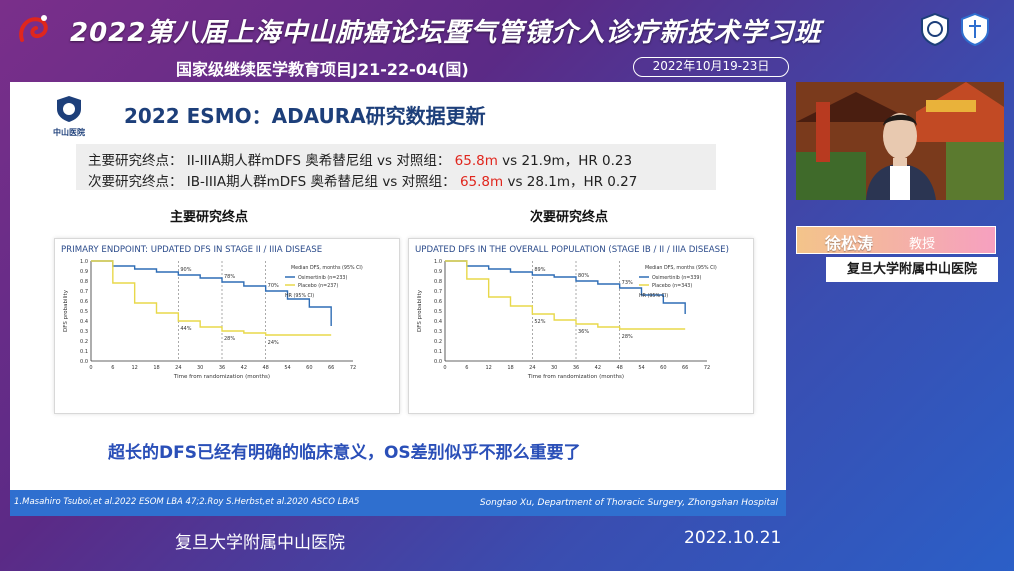 The image size is (1014, 571). I want to click on landmark-label: 73%, so click(627, 283).